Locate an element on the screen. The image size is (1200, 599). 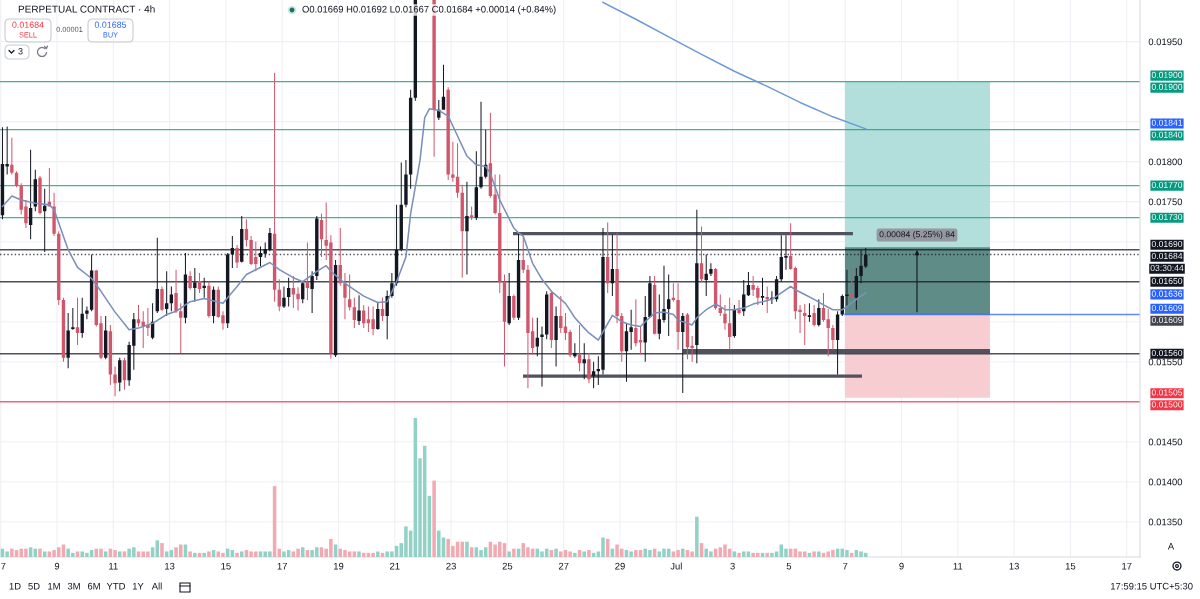
line-series is located at coordinates (734, 65).